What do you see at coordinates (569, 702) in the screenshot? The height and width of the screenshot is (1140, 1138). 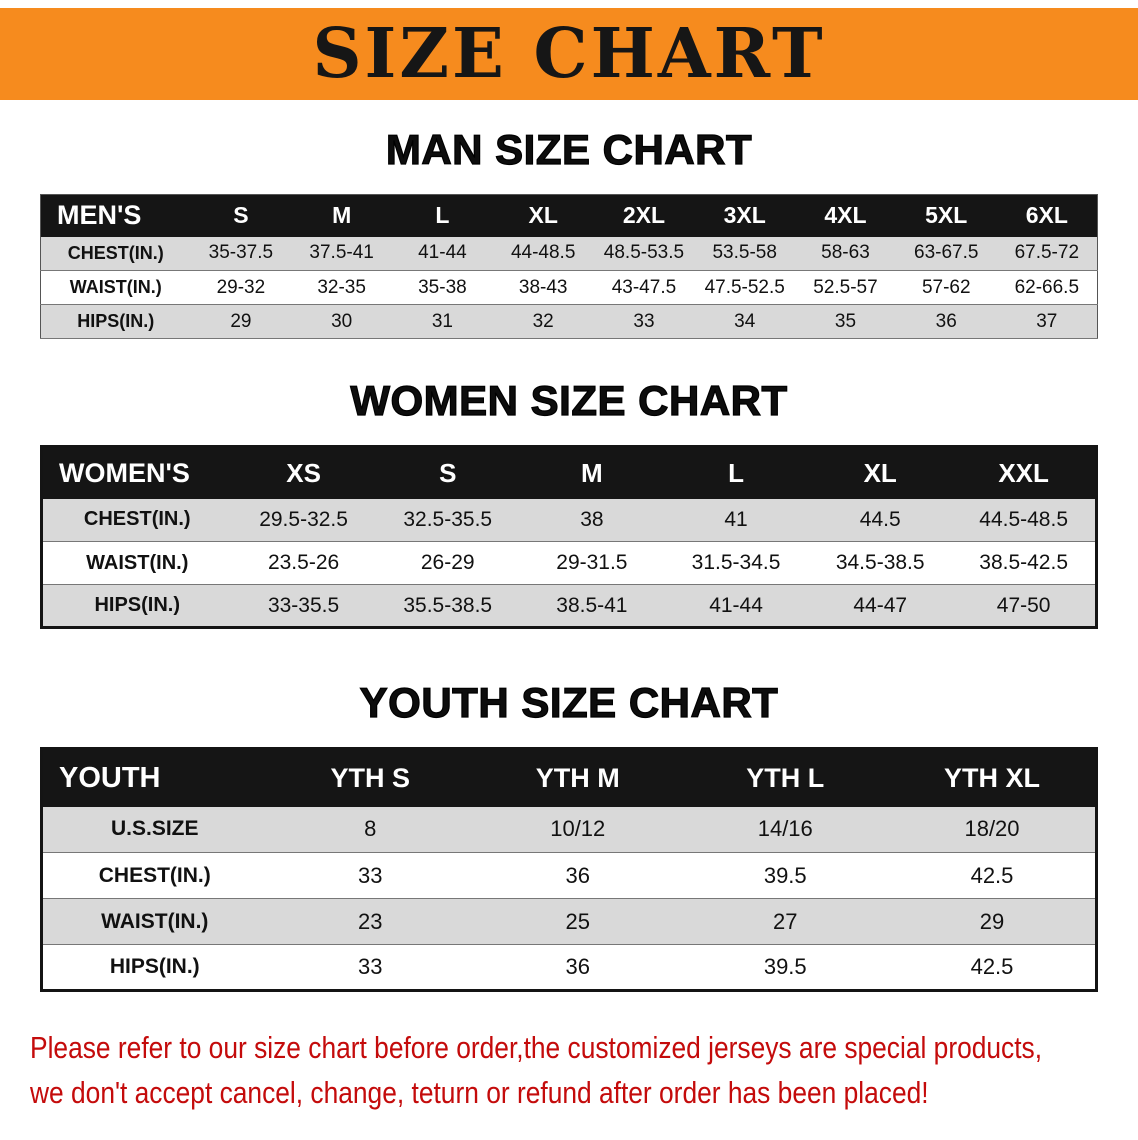 I see `youth-section-heading: YOUTH SIZE CHART` at bounding box center [569, 702].